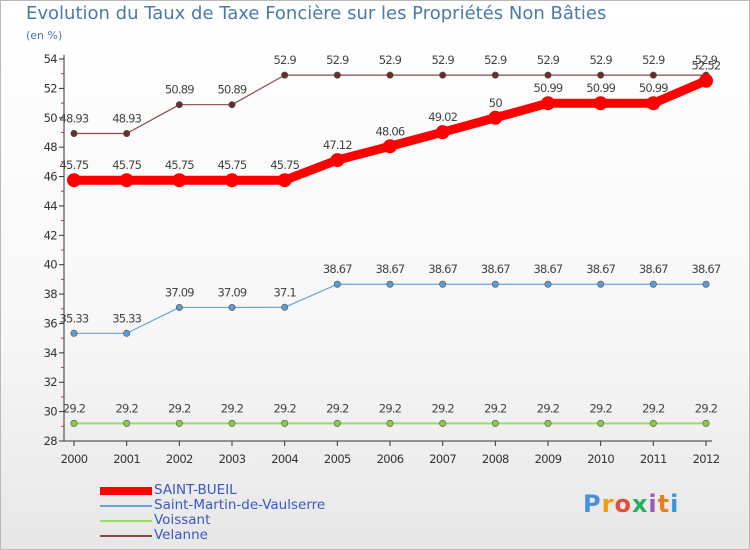 The height and width of the screenshot is (550, 750). What do you see at coordinates (51, 353) in the screenshot?
I see `y-tick-label: 34` at bounding box center [51, 353].